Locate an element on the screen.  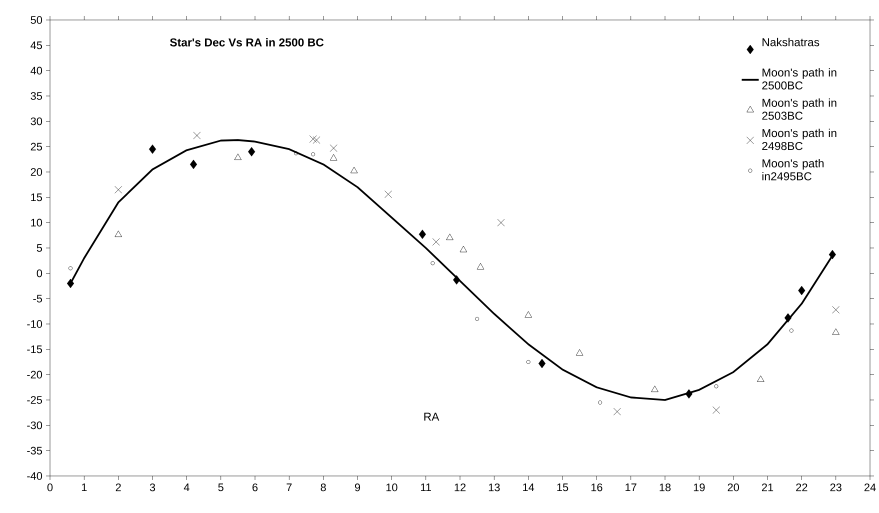
y-tick-label: 25 is located at coordinates (36, 146).